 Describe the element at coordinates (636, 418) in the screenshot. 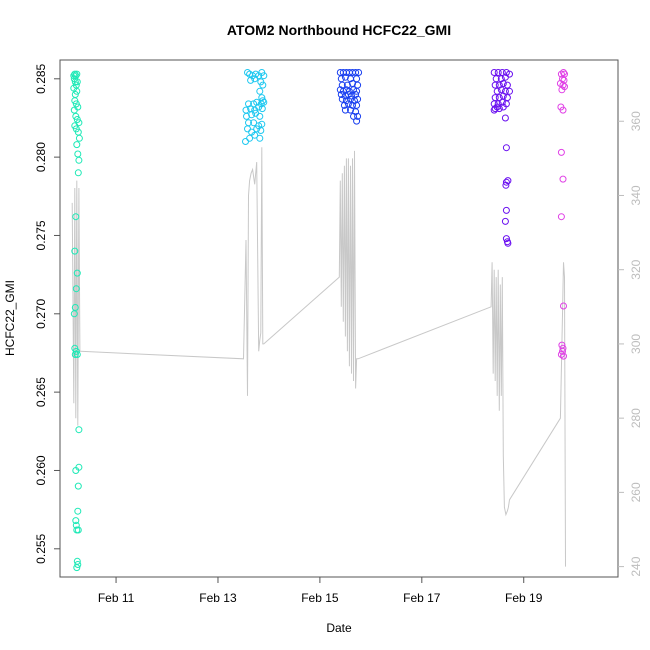

I see `y2-tick-label-2: 280` at that location.